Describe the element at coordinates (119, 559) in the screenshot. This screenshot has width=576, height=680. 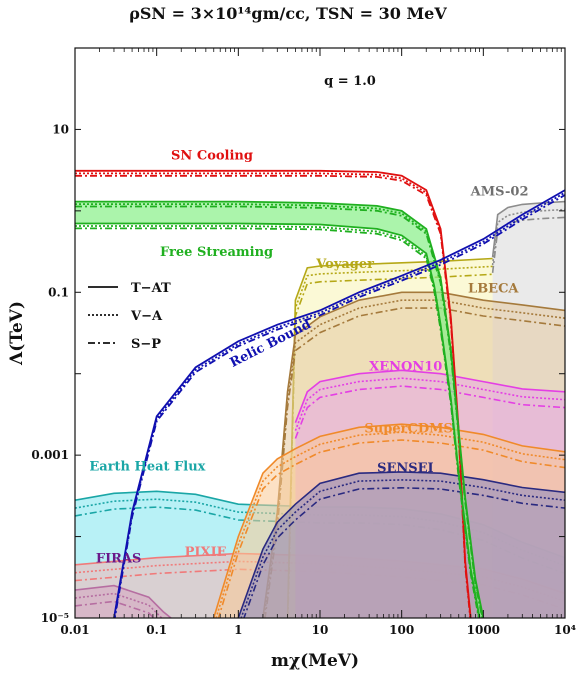
I see `firas-label: FIRAS` at that location.